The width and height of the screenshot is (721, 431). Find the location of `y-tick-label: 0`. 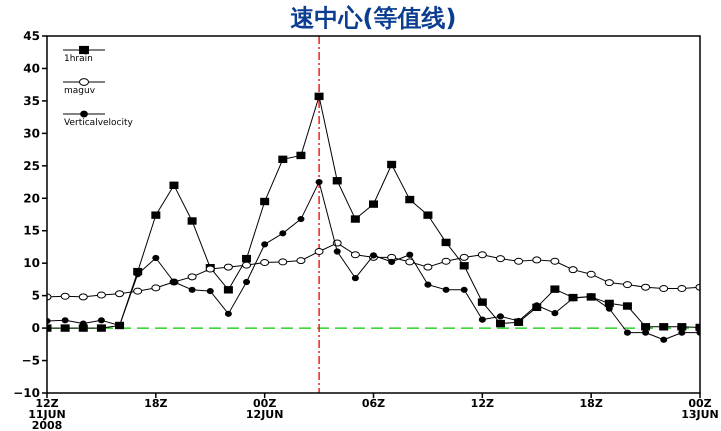

y-tick-label: 0 is located at coordinates (36, 328).